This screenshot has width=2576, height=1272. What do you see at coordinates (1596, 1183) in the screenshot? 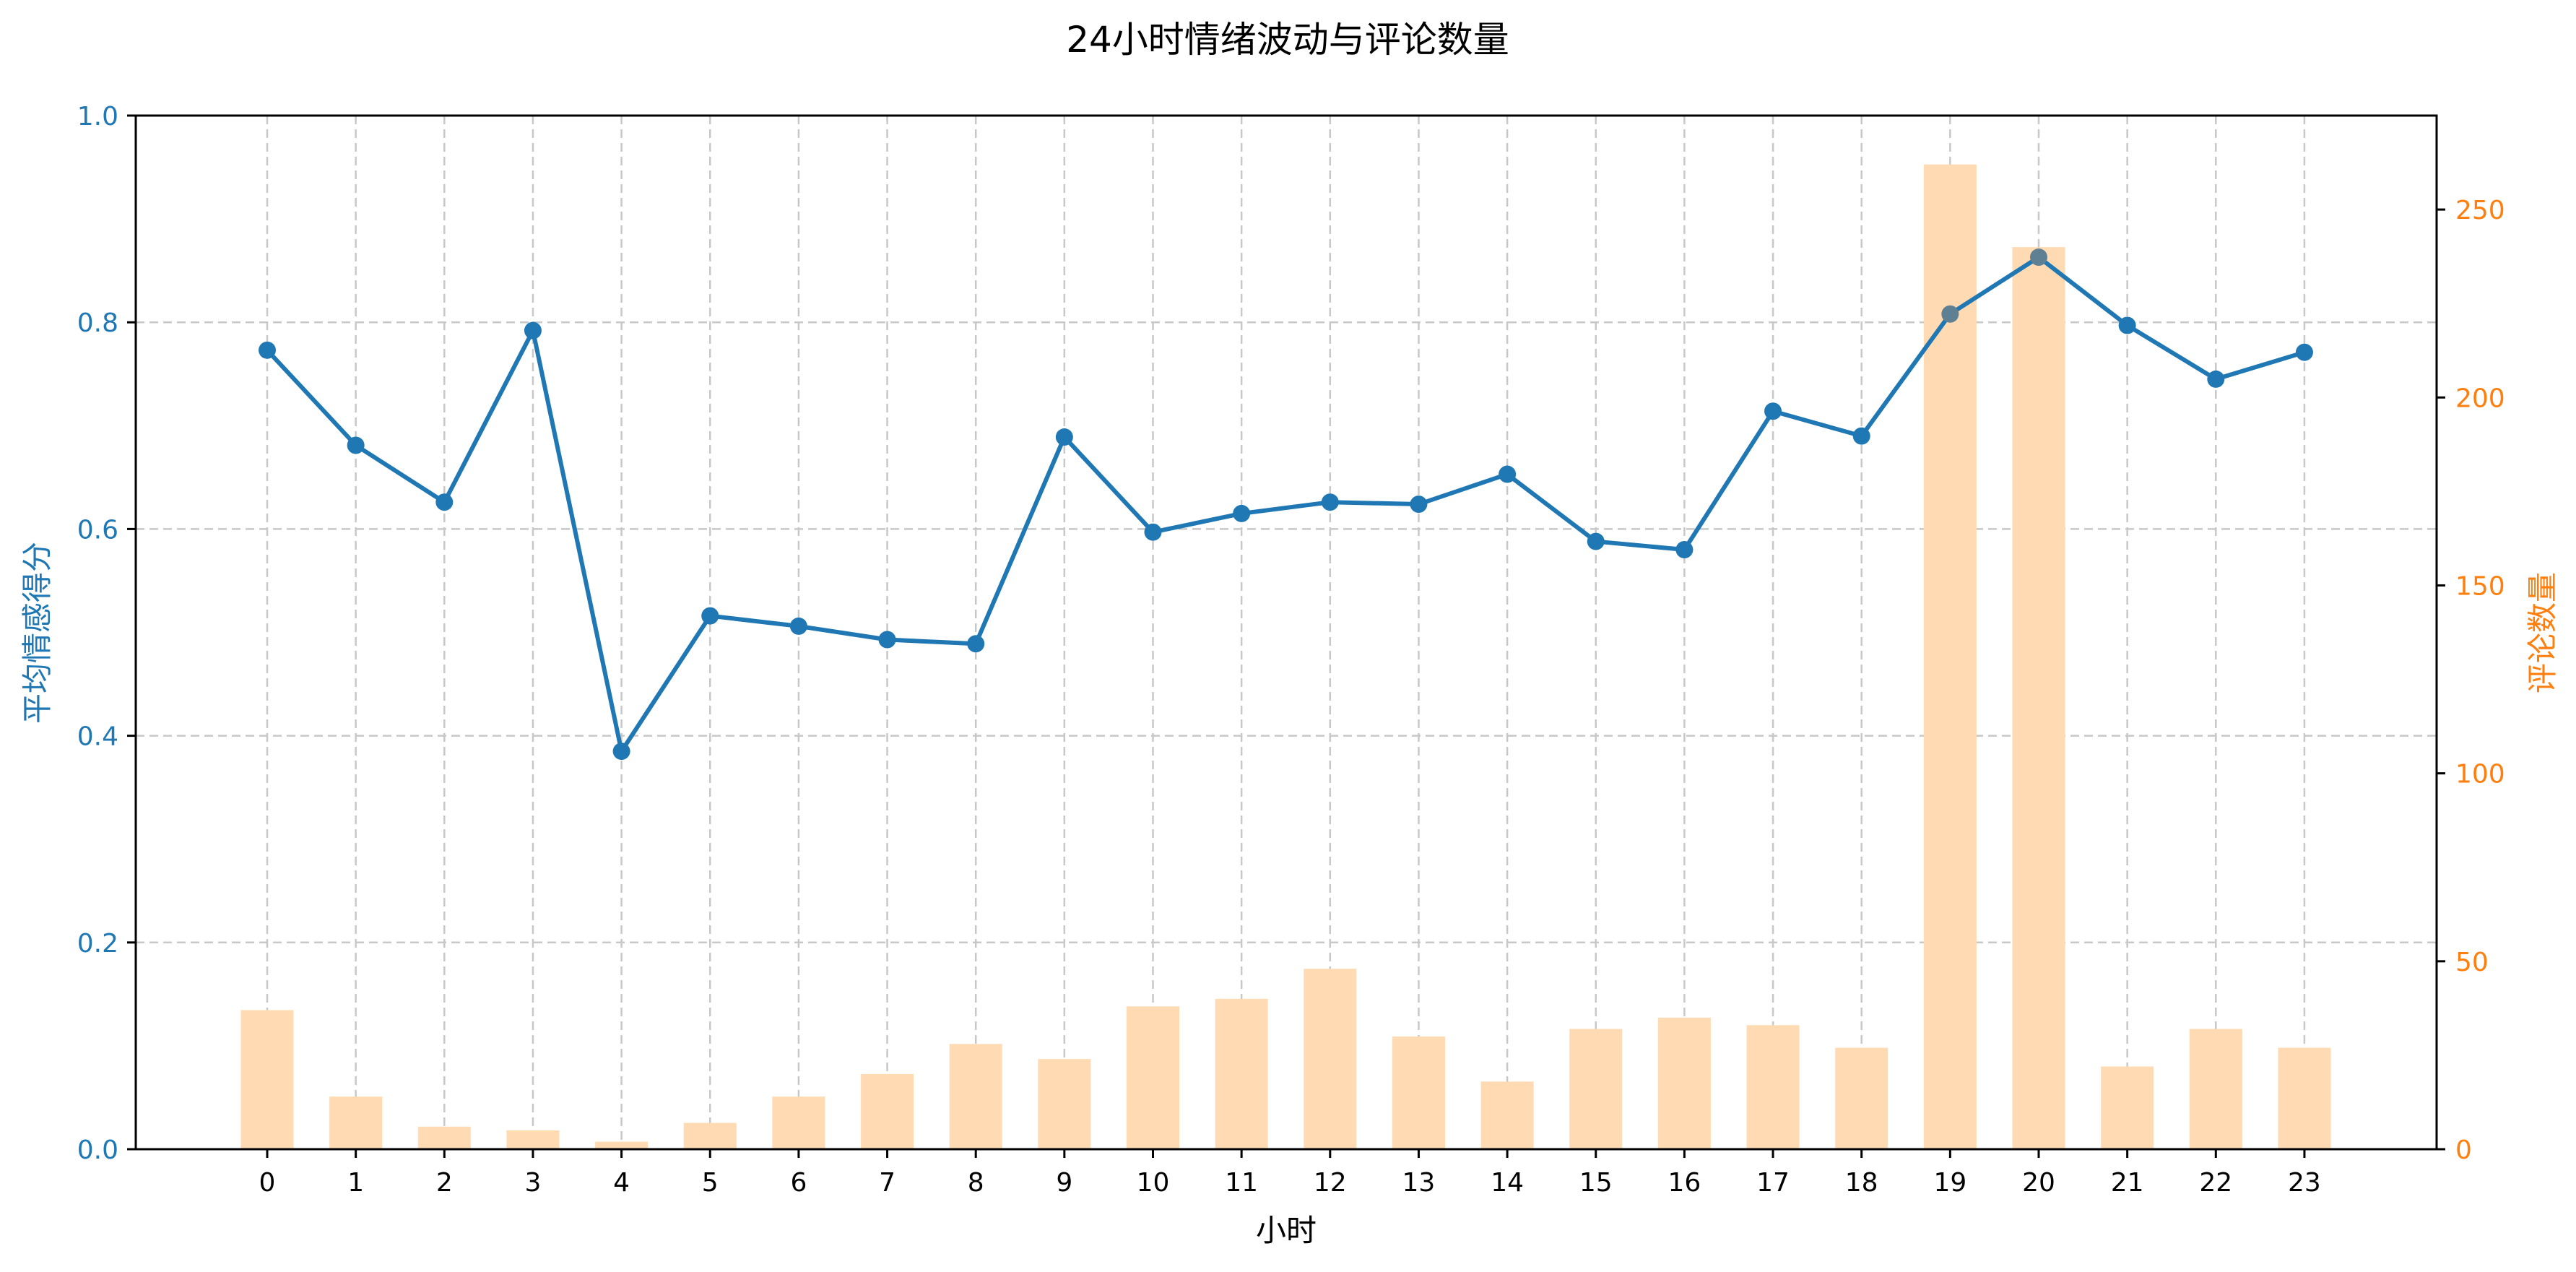
I see `x-tick-label: 15` at bounding box center [1596, 1183].